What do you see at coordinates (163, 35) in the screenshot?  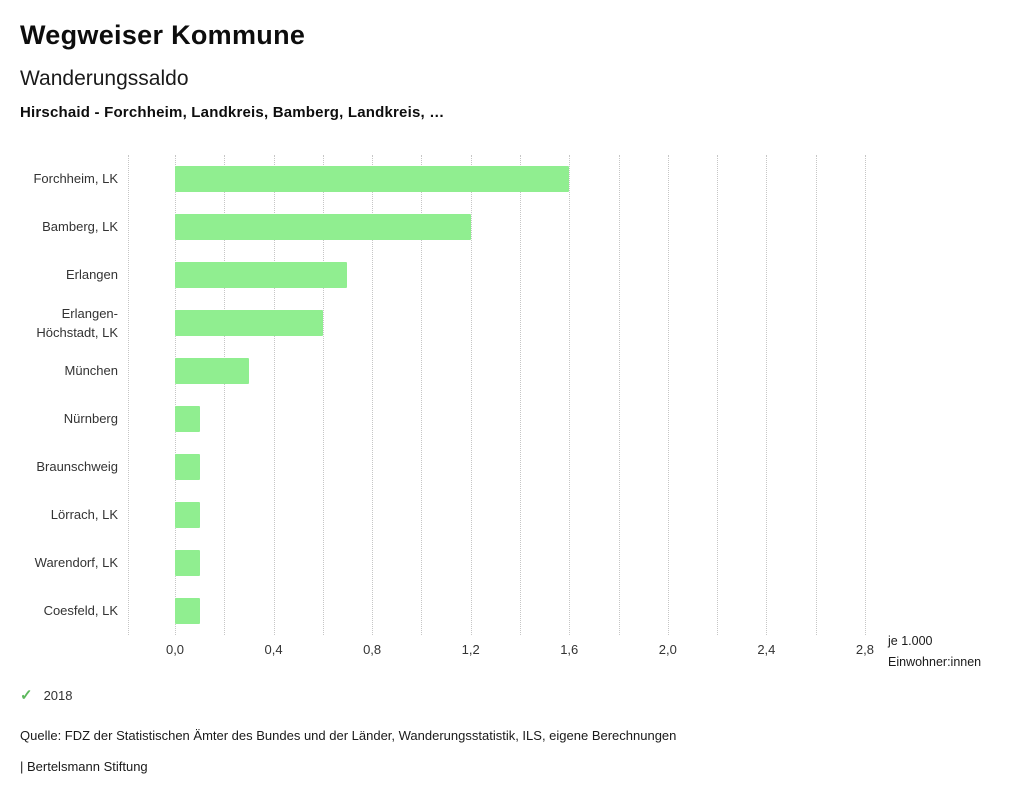 I see `app-title: Wegweiser Kommune` at bounding box center [163, 35].